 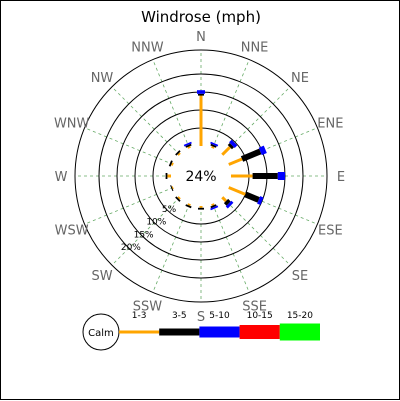 What do you see at coordinates (131, 248) in the screenshot?
I see `ring-label-20-pct: 20%` at bounding box center [131, 248].